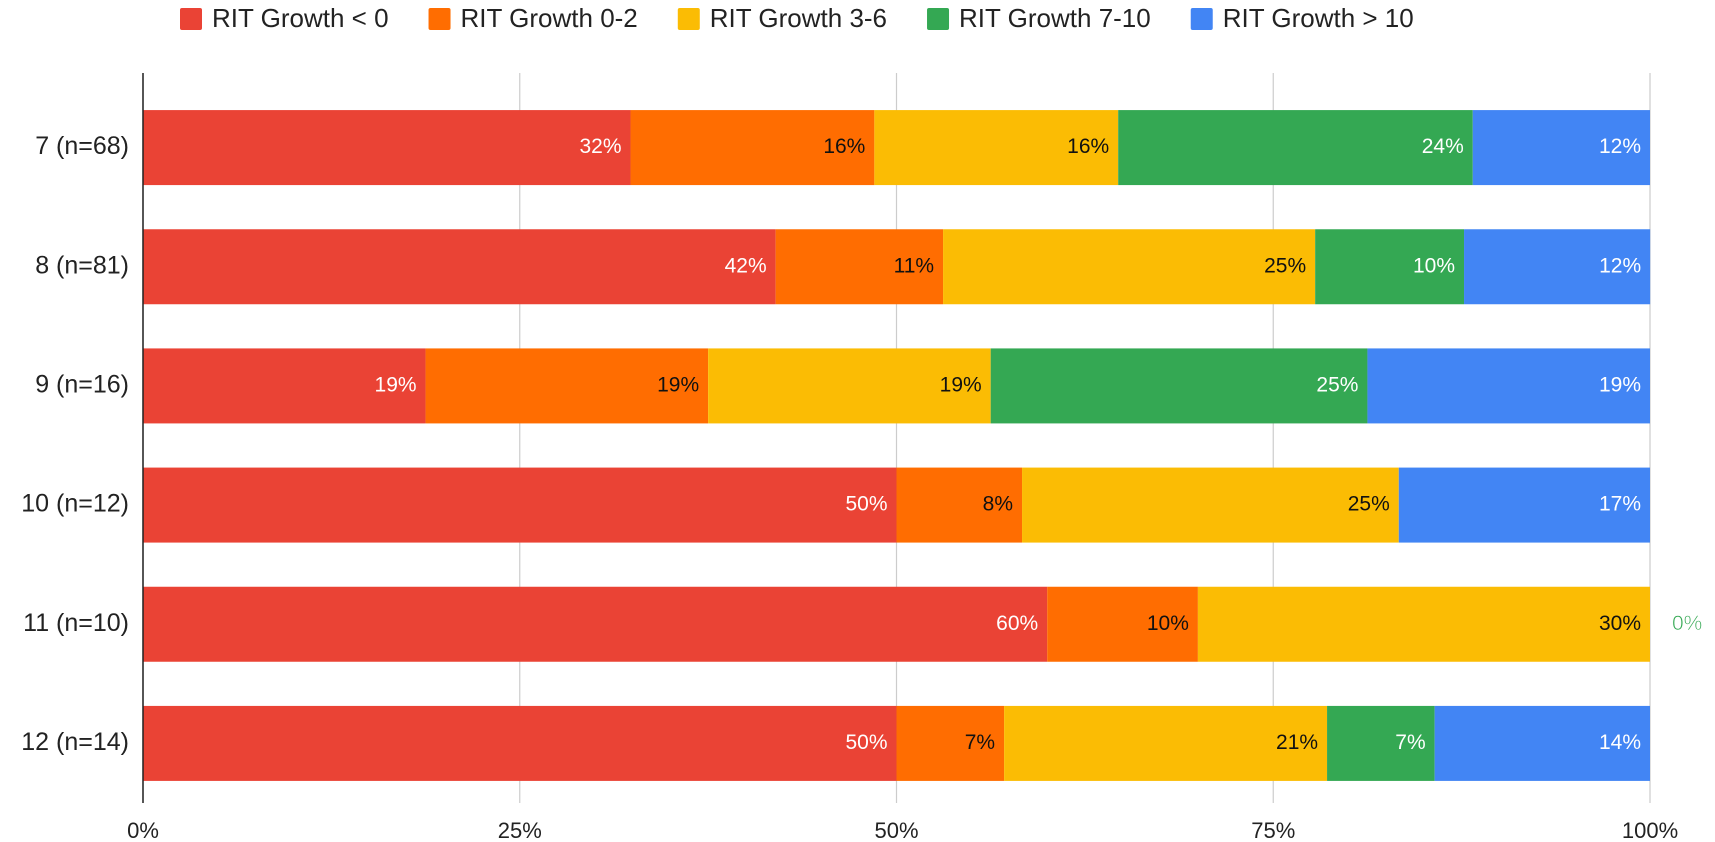  What do you see at coordinates (143, 830) in the screenshot?
I see `x-tick-label: 0%` at bounding box center [143, 830].